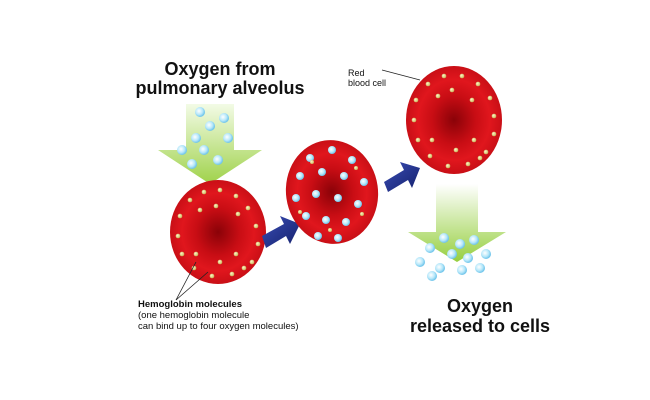  I want to click on oxygen-from-line2: pulmonary alveolus, so click(220, 88).